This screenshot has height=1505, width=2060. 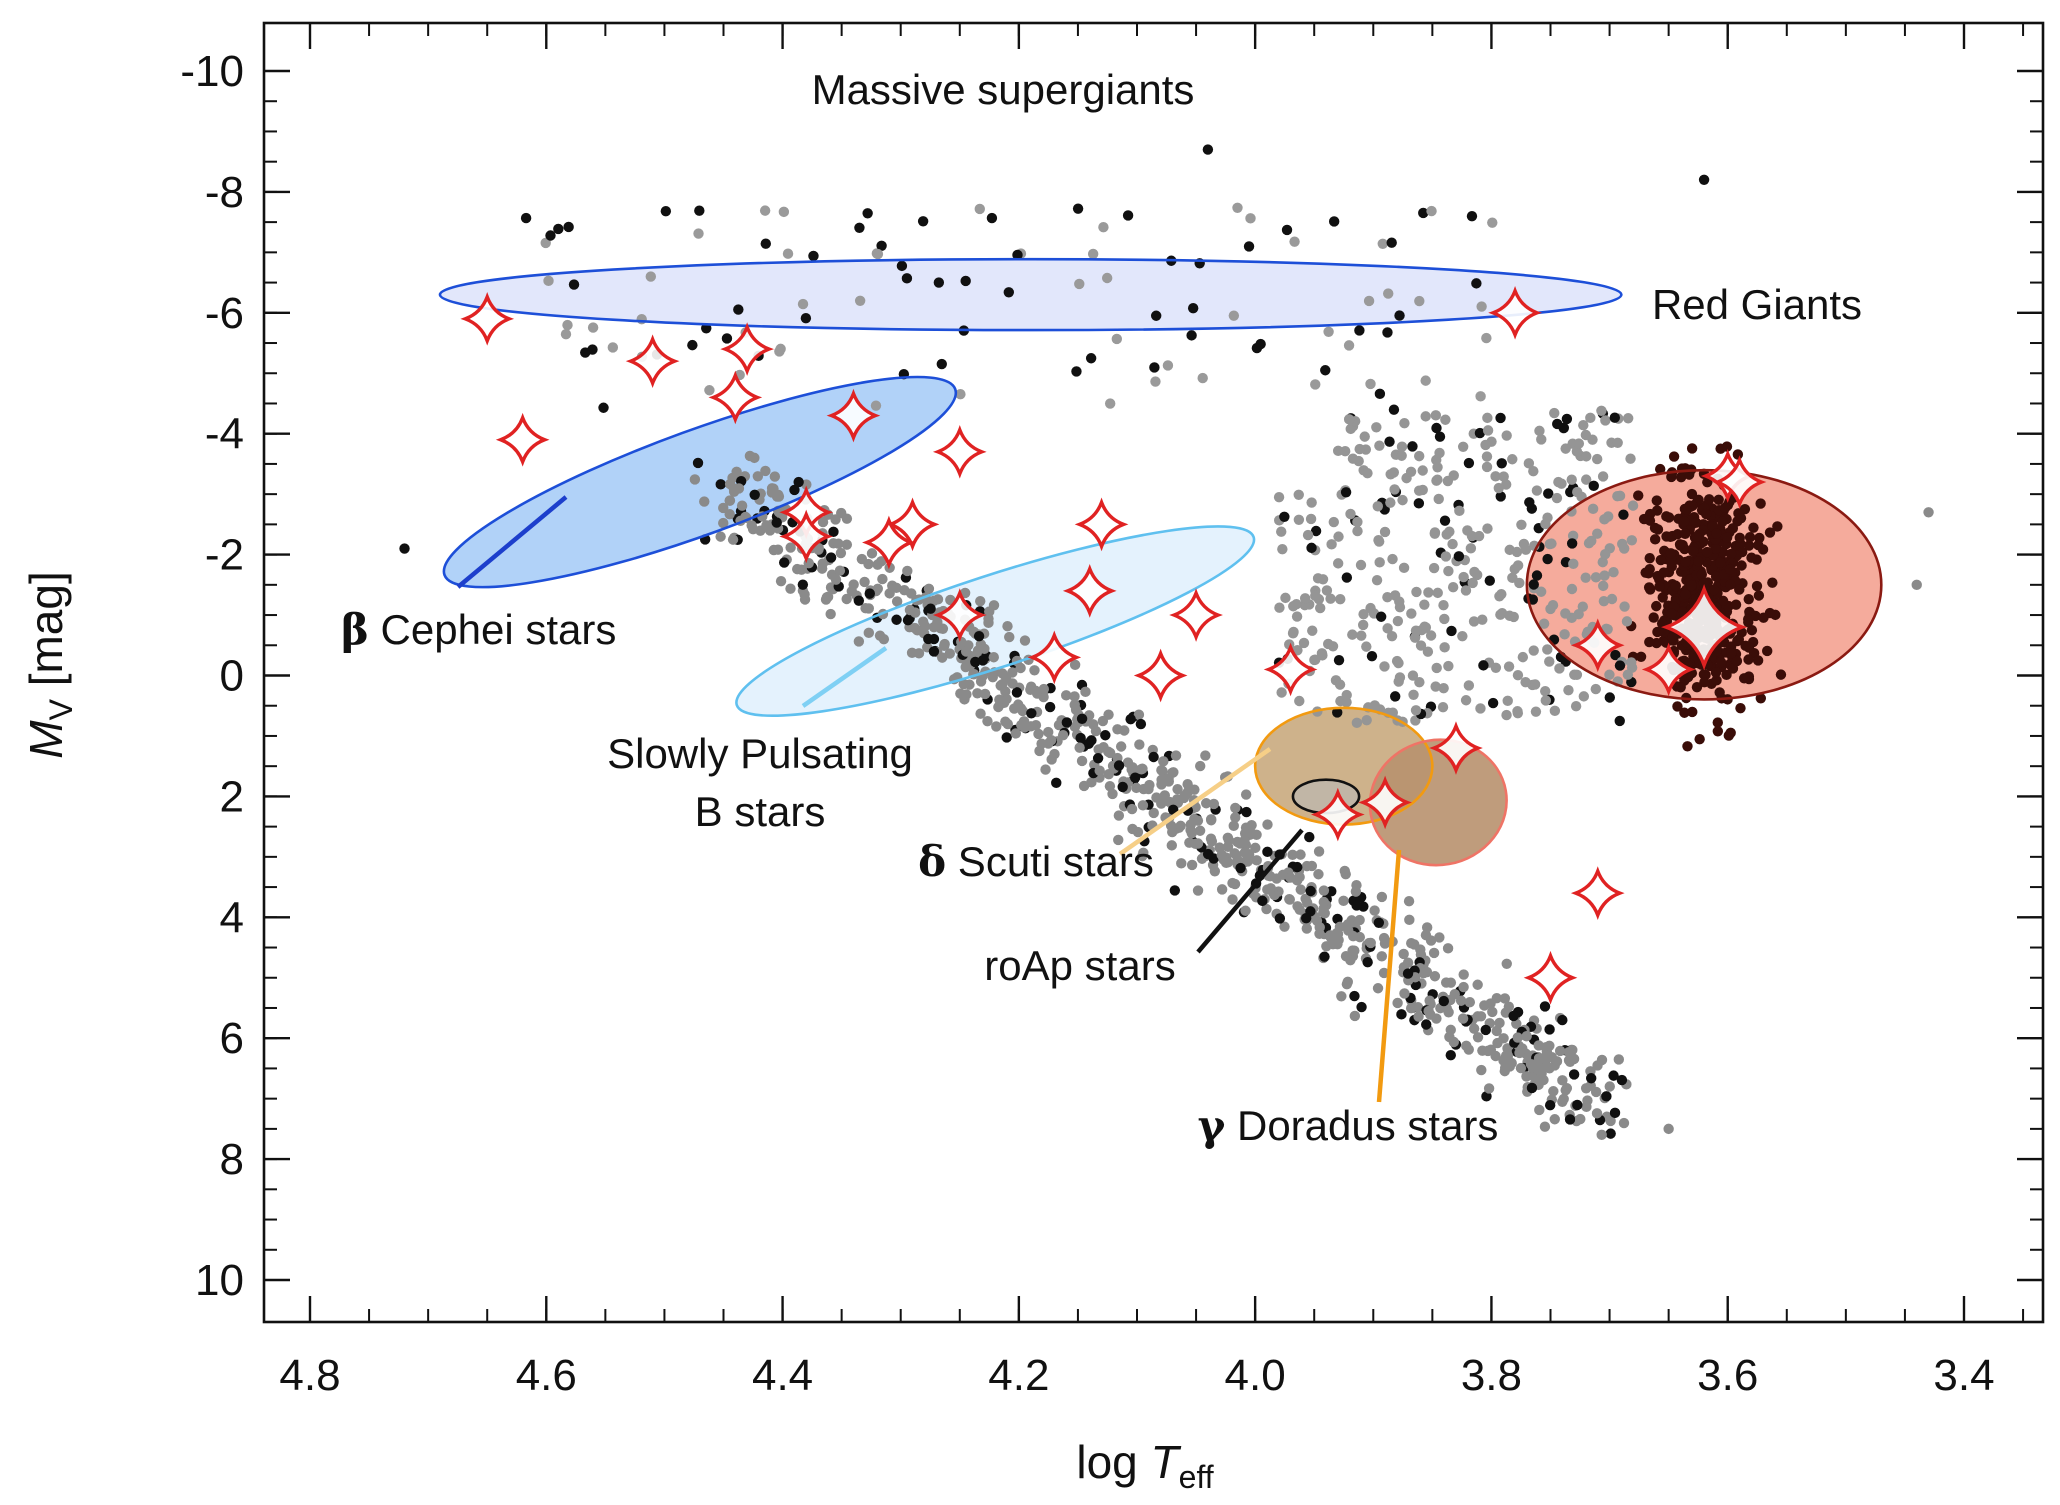 What do you see at coordinates (309, 1375) in the screenshot?
I see `x-tick-label: 4.8` at bounding box center [309, 1375].